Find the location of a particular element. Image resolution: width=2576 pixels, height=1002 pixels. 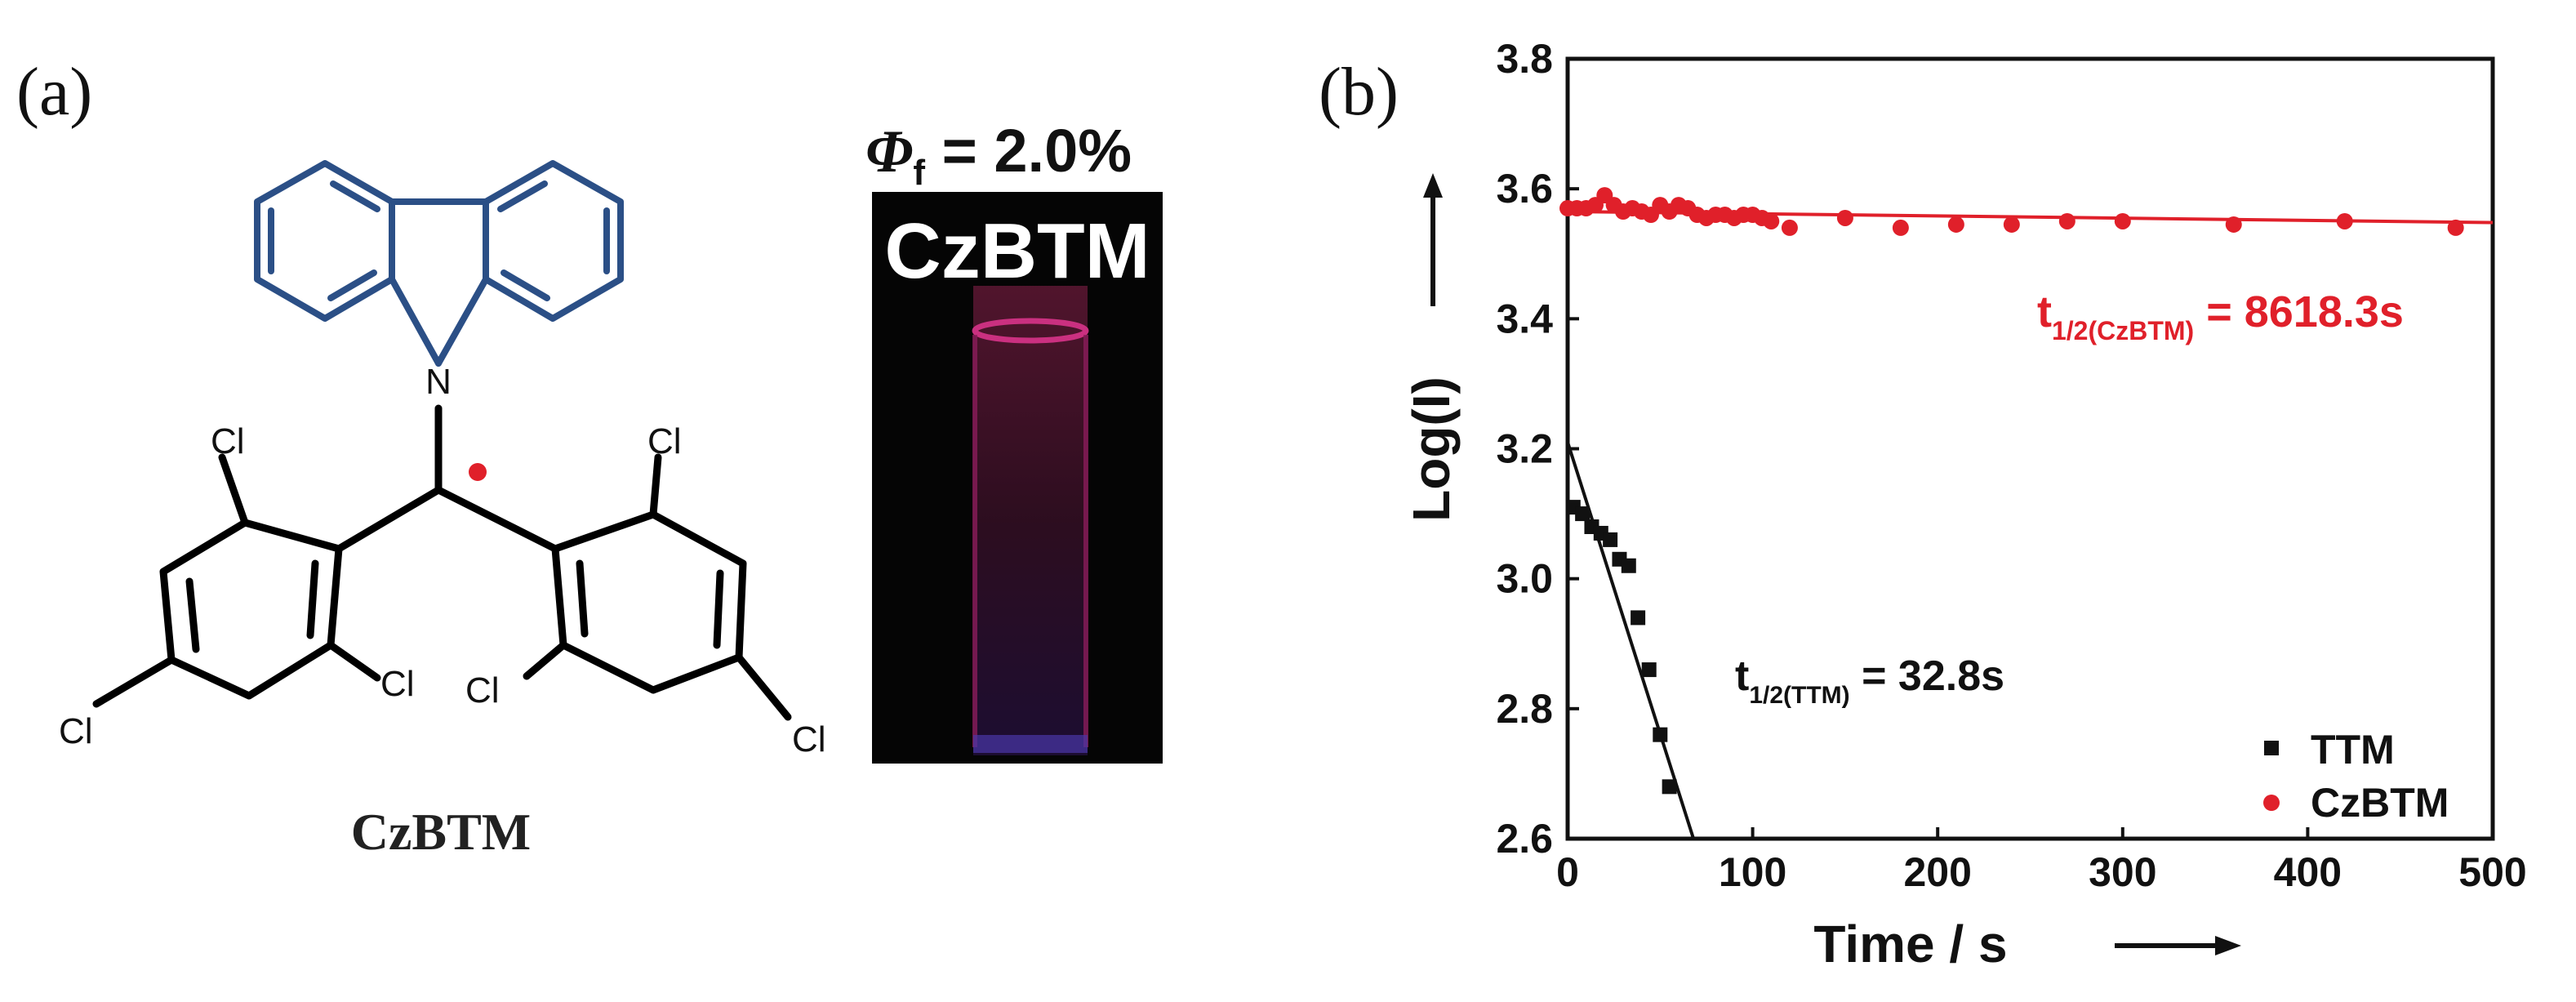

czbtm-halflife-annotation: t1/2(CzBTM) = 8618.3s is located at coordinates (2220, 316).